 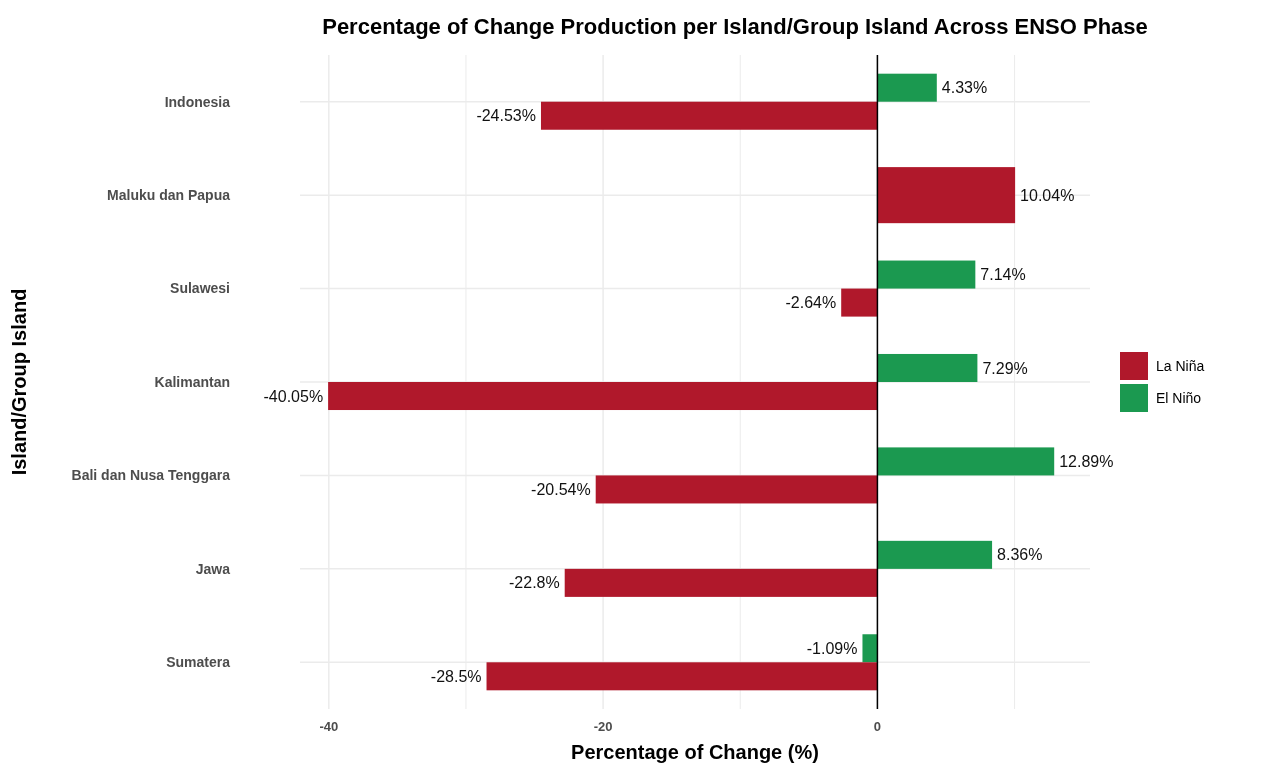 I want to click on y-tick-label: Bali dan Nusa Tenggara, so click(x=151, y=475).